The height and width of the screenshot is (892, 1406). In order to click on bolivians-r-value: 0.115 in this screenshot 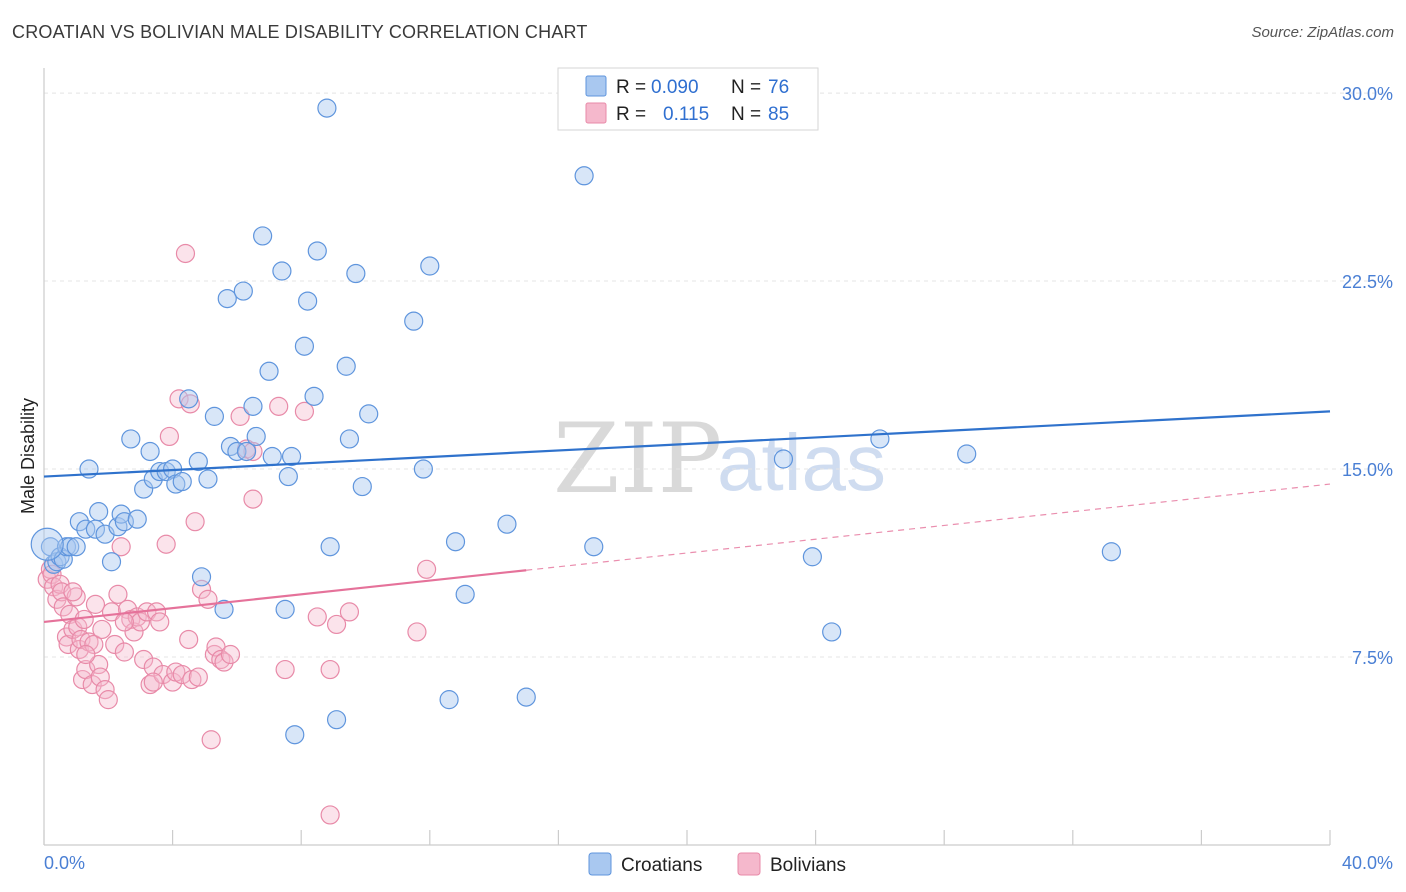, I will do `click(686, 114)`.